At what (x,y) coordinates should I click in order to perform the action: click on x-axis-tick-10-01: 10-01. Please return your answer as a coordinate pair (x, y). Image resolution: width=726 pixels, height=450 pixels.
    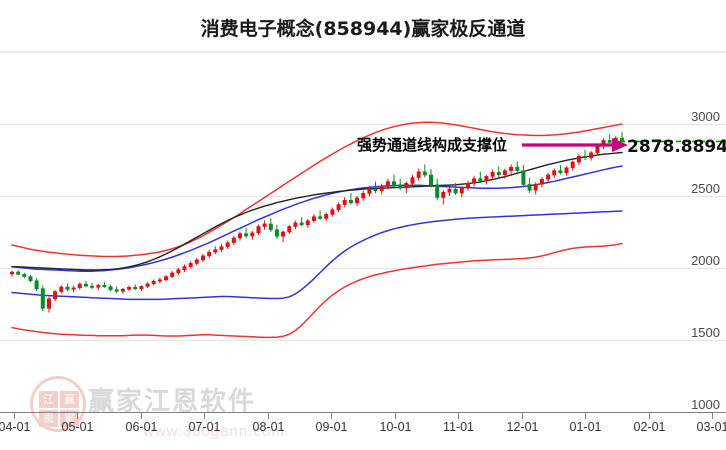
    Looking at the image, I should click on (395, 427).